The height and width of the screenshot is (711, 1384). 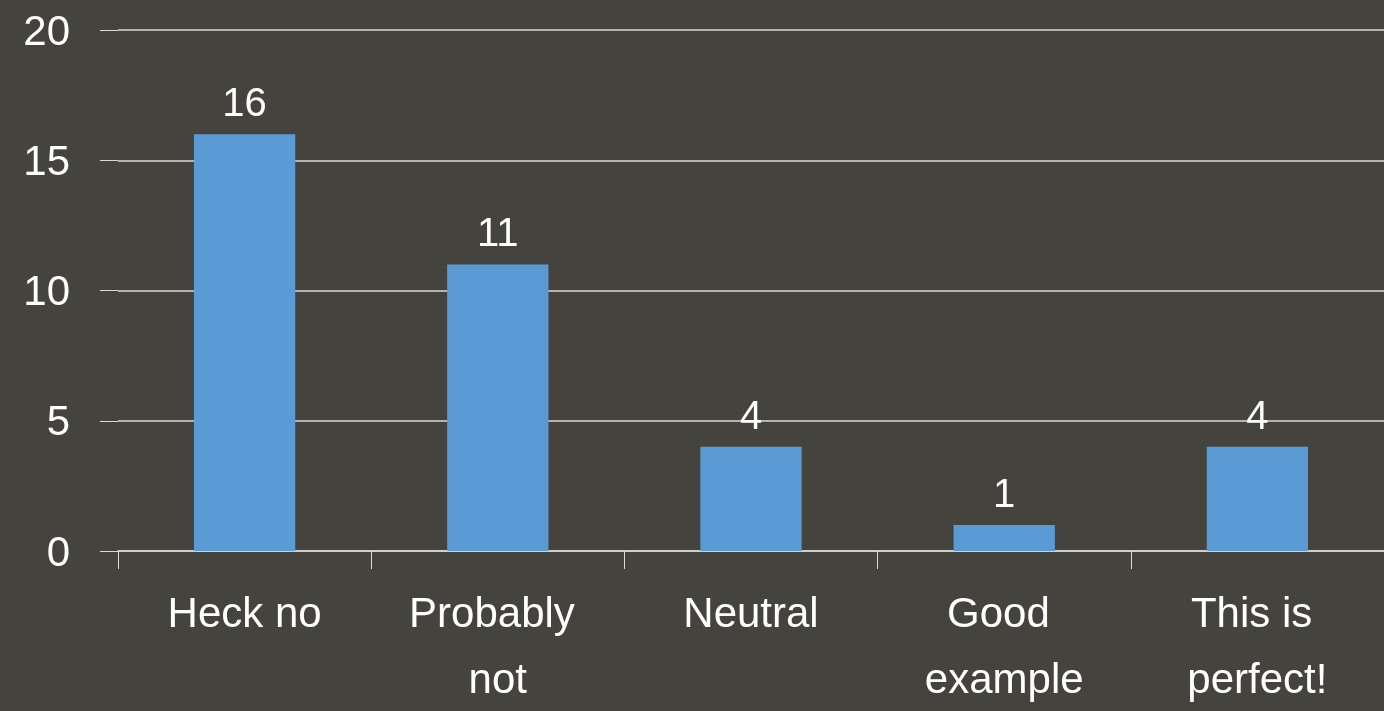 What do you see at coordinates (1004, 492) in the screenshot?
I see `data-label: 1` at bounding box center [1004, 492].